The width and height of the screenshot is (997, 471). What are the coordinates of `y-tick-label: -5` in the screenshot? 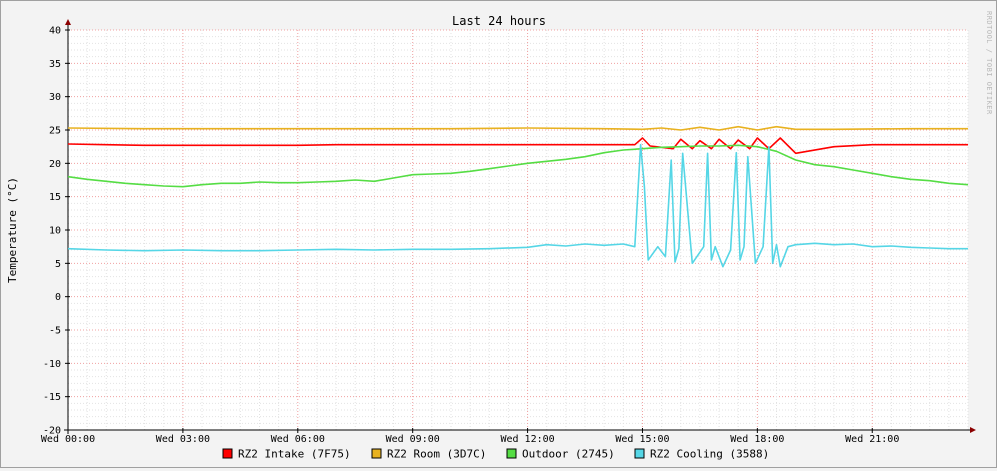 It's located at (55, 331).